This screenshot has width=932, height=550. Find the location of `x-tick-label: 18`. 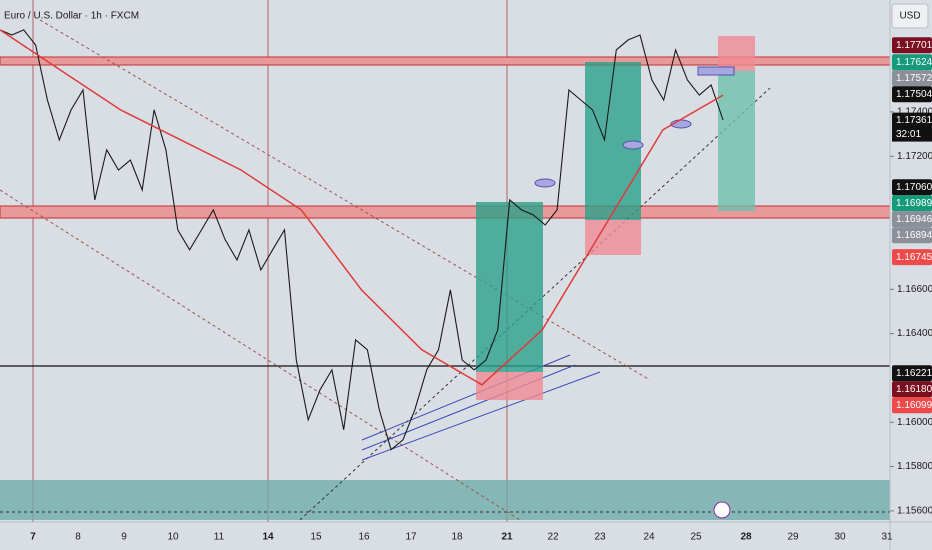

x-tick-label: 18 is located at coordinates (457, 537).